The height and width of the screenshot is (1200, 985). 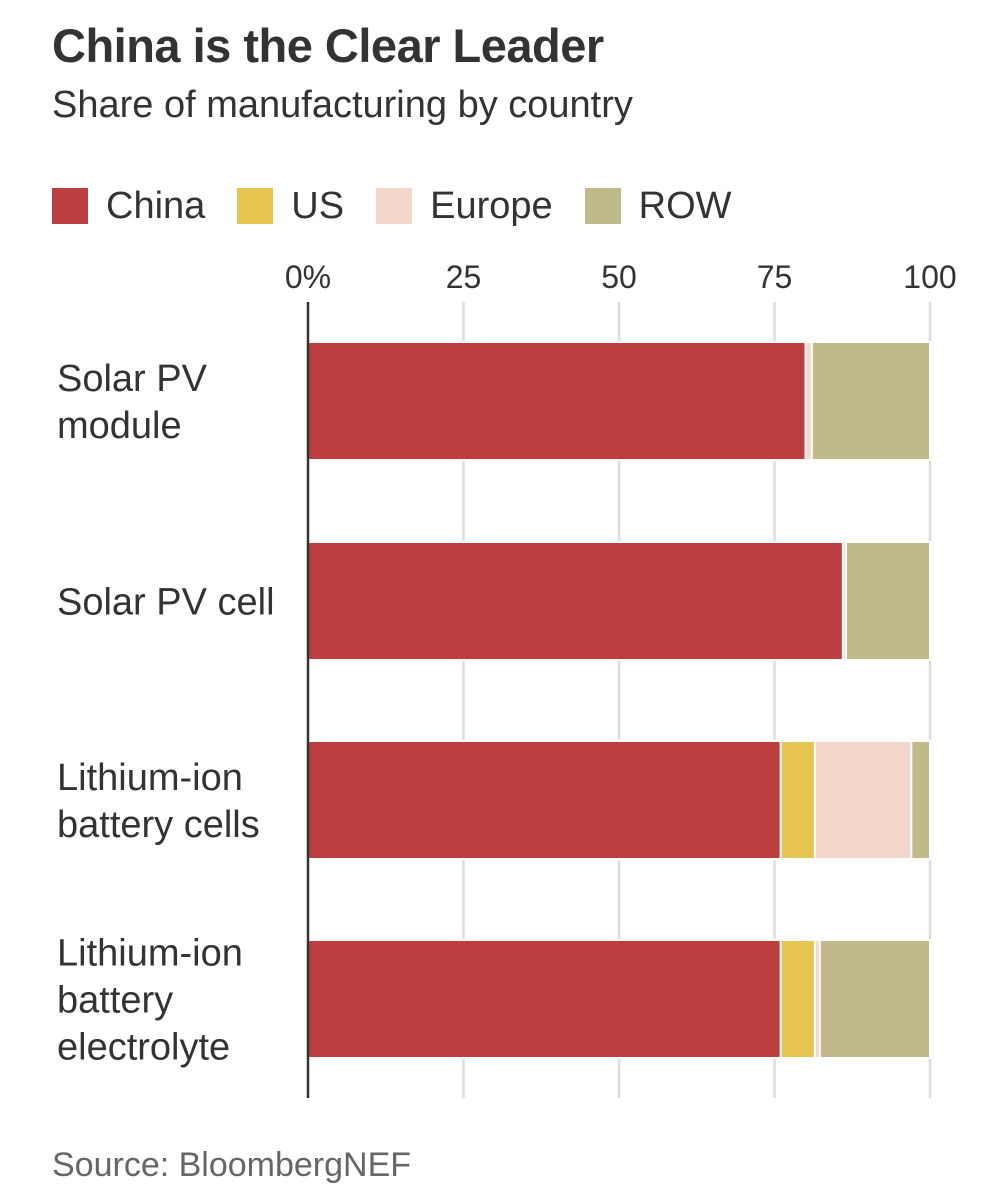 What do you see at coordinates (150, 778) in the screenshot?
I see `category-label-3: Lithium-ion` at bounding box center [150, 778].